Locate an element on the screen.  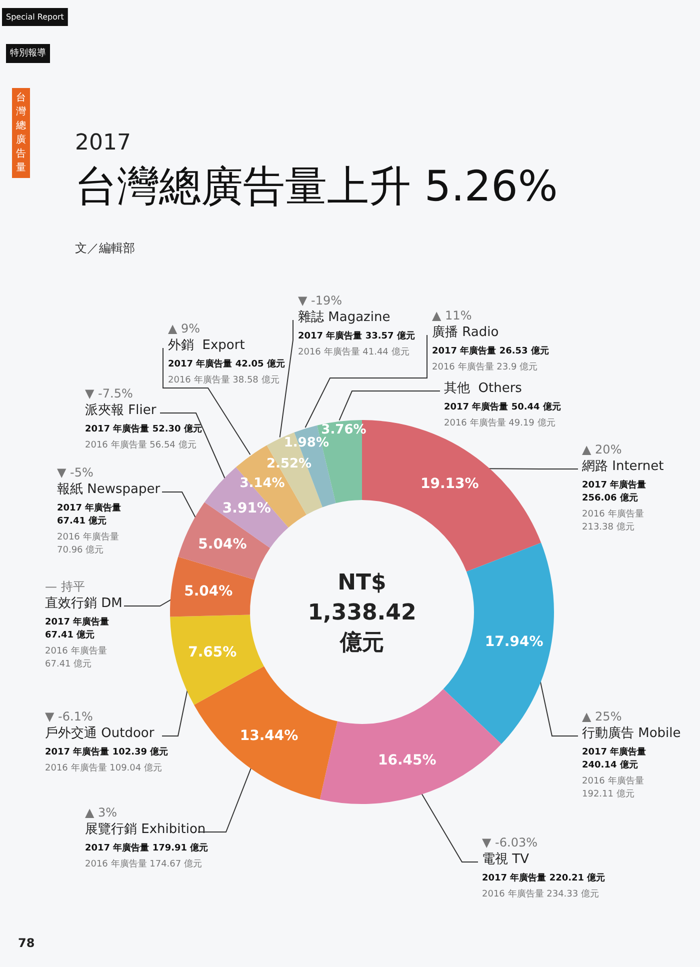
text: 2016 年廣告量 192.11 億元 is located at coordinates (613, 788).